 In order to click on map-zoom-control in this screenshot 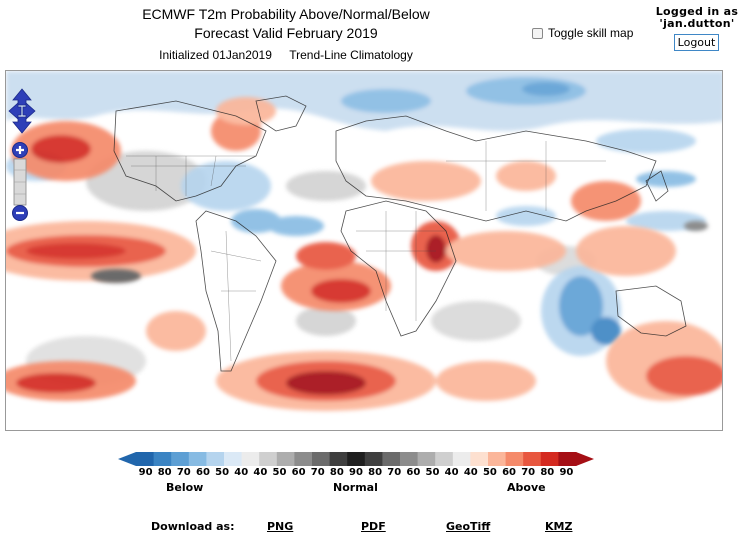, I will do `click(20, 182)`.